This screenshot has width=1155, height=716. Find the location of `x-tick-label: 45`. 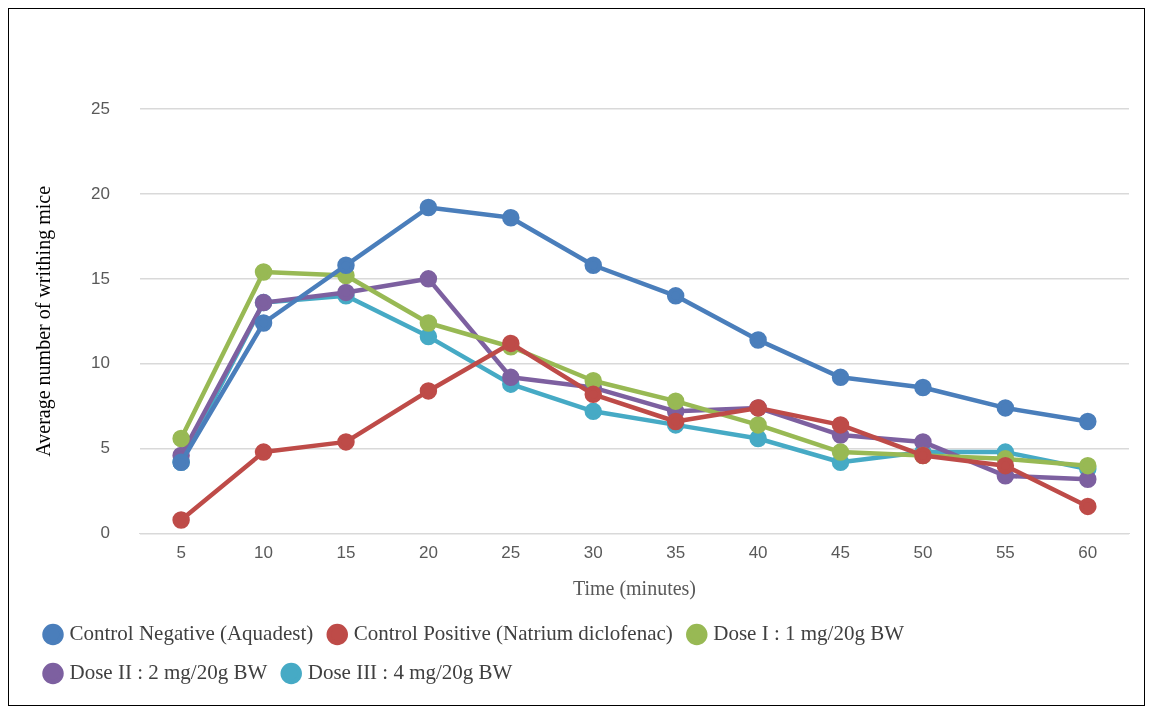

x-tick-label: 45 is located at coordinates (840, 553).